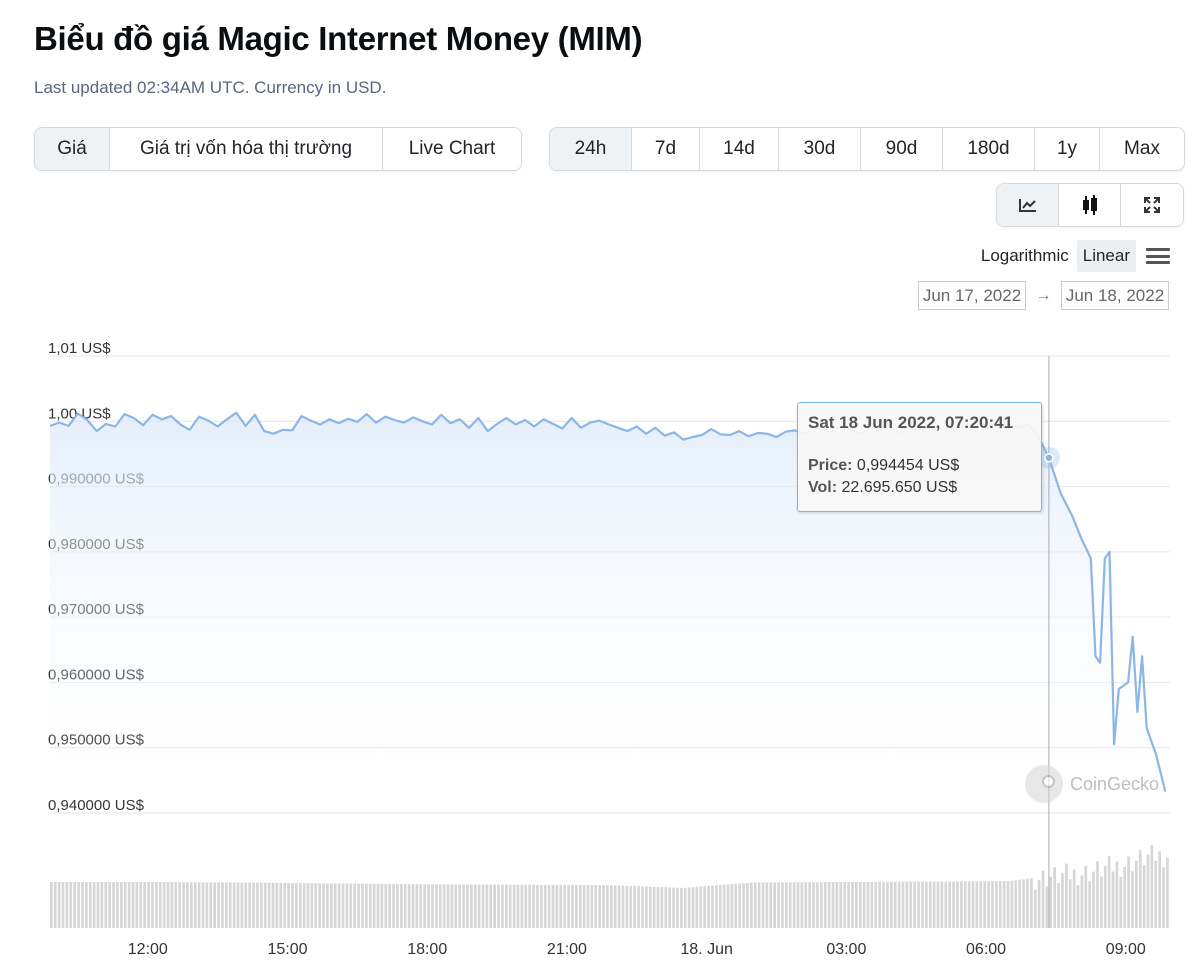  Describe the element at coordinates (666, 149) in the screenshot. I see `range-7d: 7d` at that location.